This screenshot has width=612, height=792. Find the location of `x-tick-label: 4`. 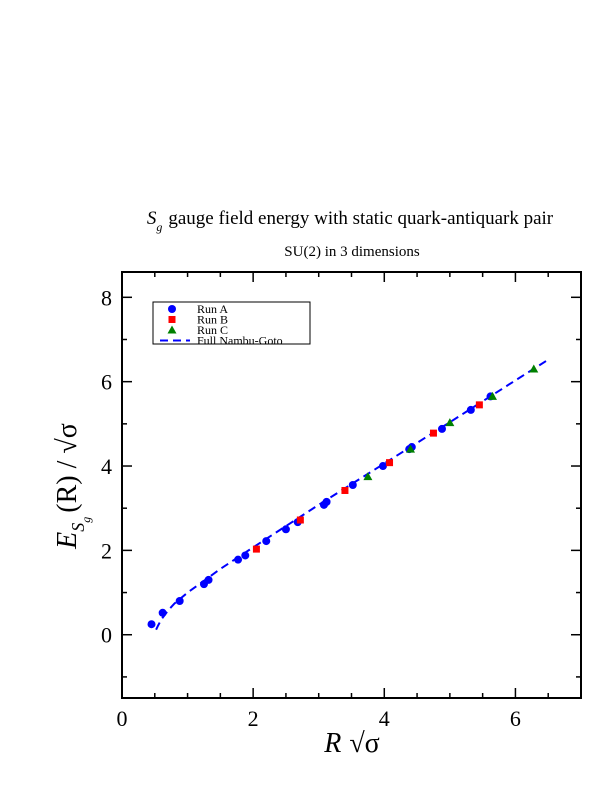

x-tick-label: 4 is located at coordinates (384, 718).